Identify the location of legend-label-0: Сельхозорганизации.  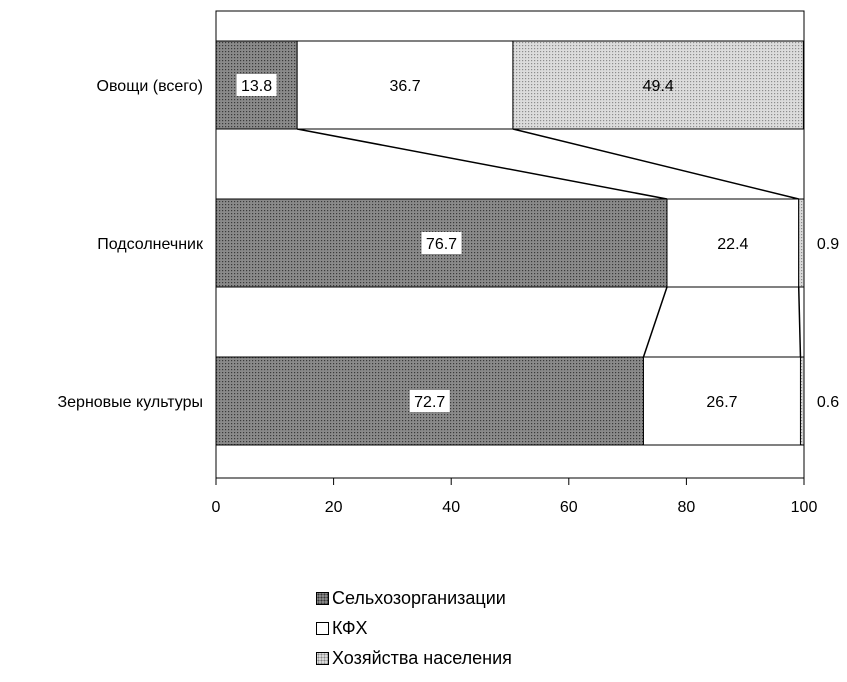
(419, 598).